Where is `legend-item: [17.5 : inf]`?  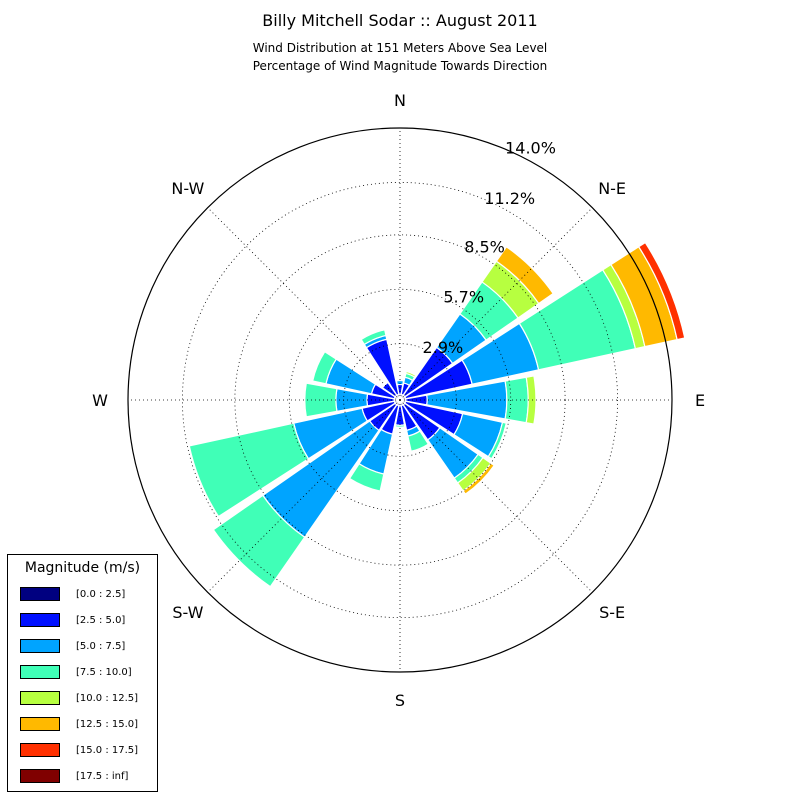 legend-item: [17.5 : inf] is located at coordinates (87, 777).